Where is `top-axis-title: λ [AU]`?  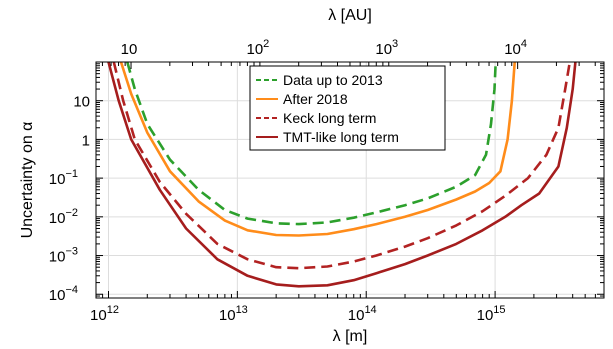
top-axis-title: λ [AU] is located at coordinates (350, 15).